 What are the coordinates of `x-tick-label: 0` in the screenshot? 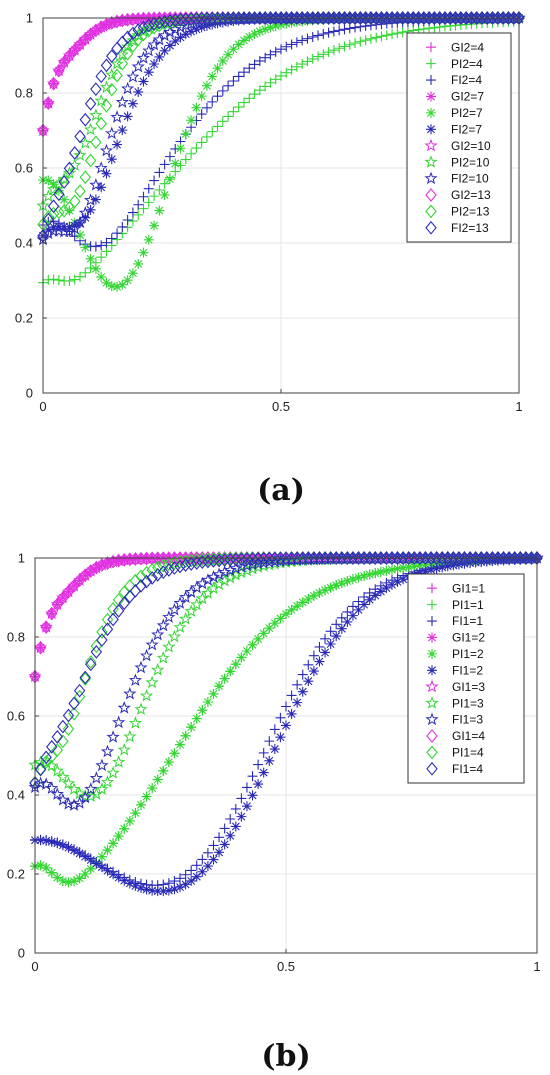 It's located at (34, 966).